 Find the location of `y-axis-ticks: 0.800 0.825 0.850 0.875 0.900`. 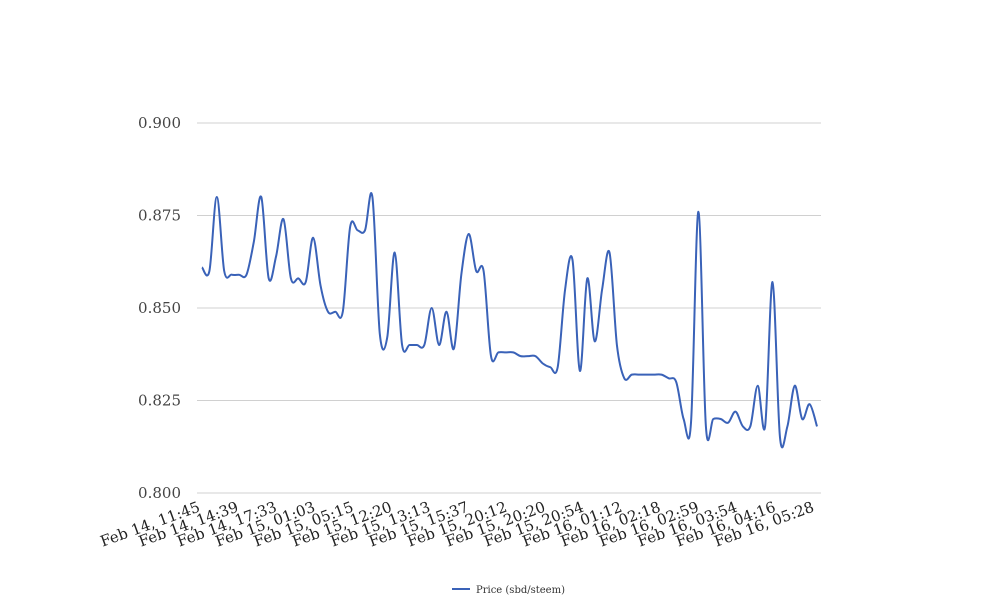

y-axis-ticks: 0.800 0.825 0.850 0.875 0.900 is located at coordinates (159, 308).